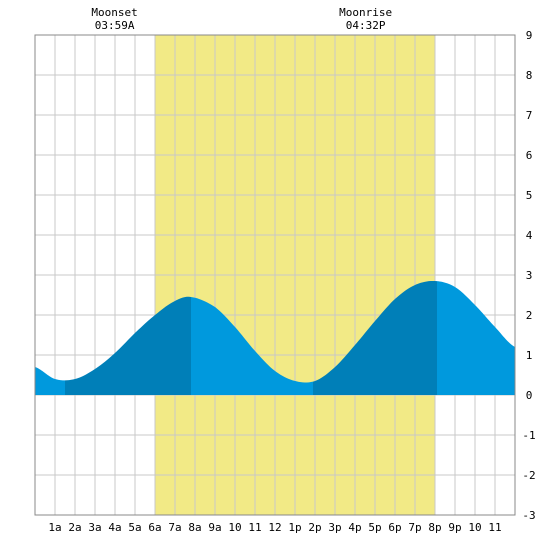  Describe the element at coordinates (274, 527) in the screenshot. I see `x-tick-label: 12` at that location.